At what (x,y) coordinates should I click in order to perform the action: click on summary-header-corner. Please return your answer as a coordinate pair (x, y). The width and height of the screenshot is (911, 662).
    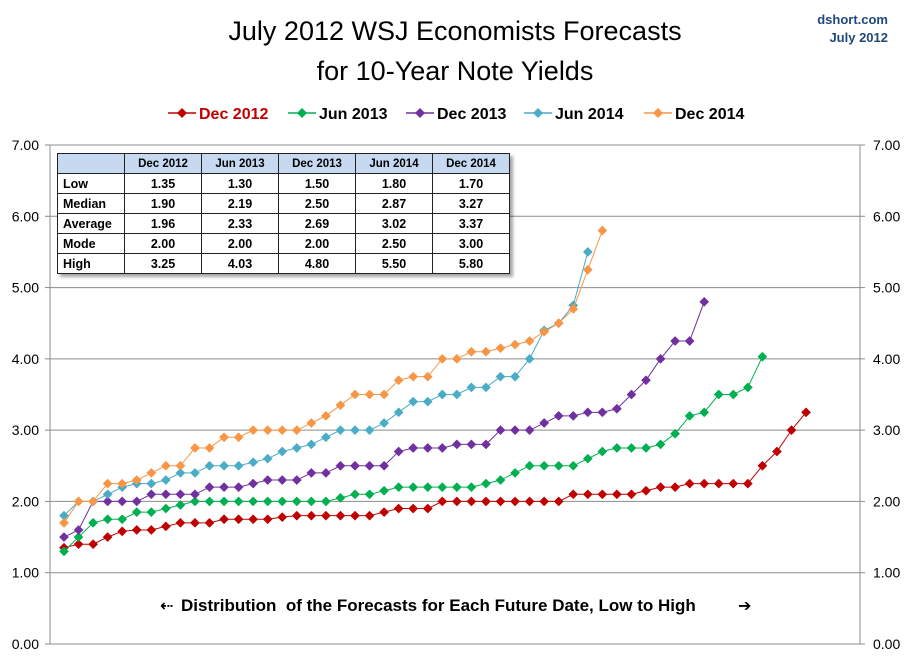
    Looking at the image, I should click on (91, 163).